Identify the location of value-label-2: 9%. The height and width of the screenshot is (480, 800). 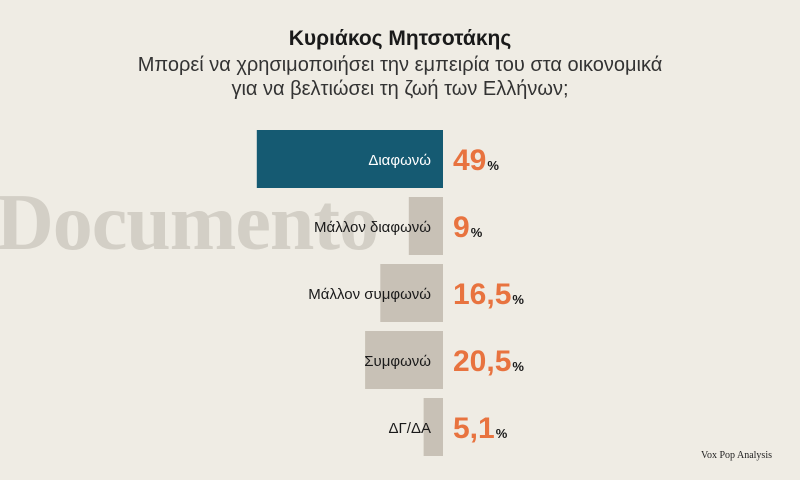
(468, 227).